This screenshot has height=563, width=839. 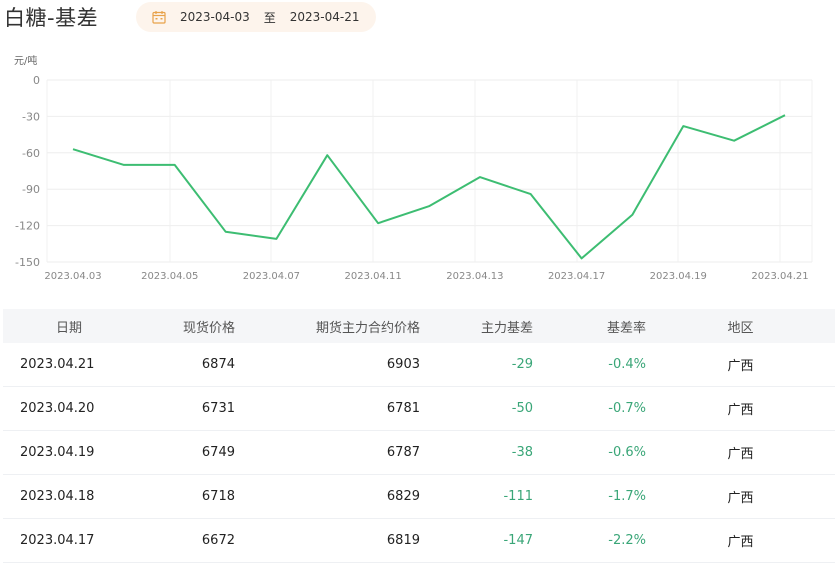 I want to click on cell-basis-rate: -0.4%, so click(x=589, y=365).